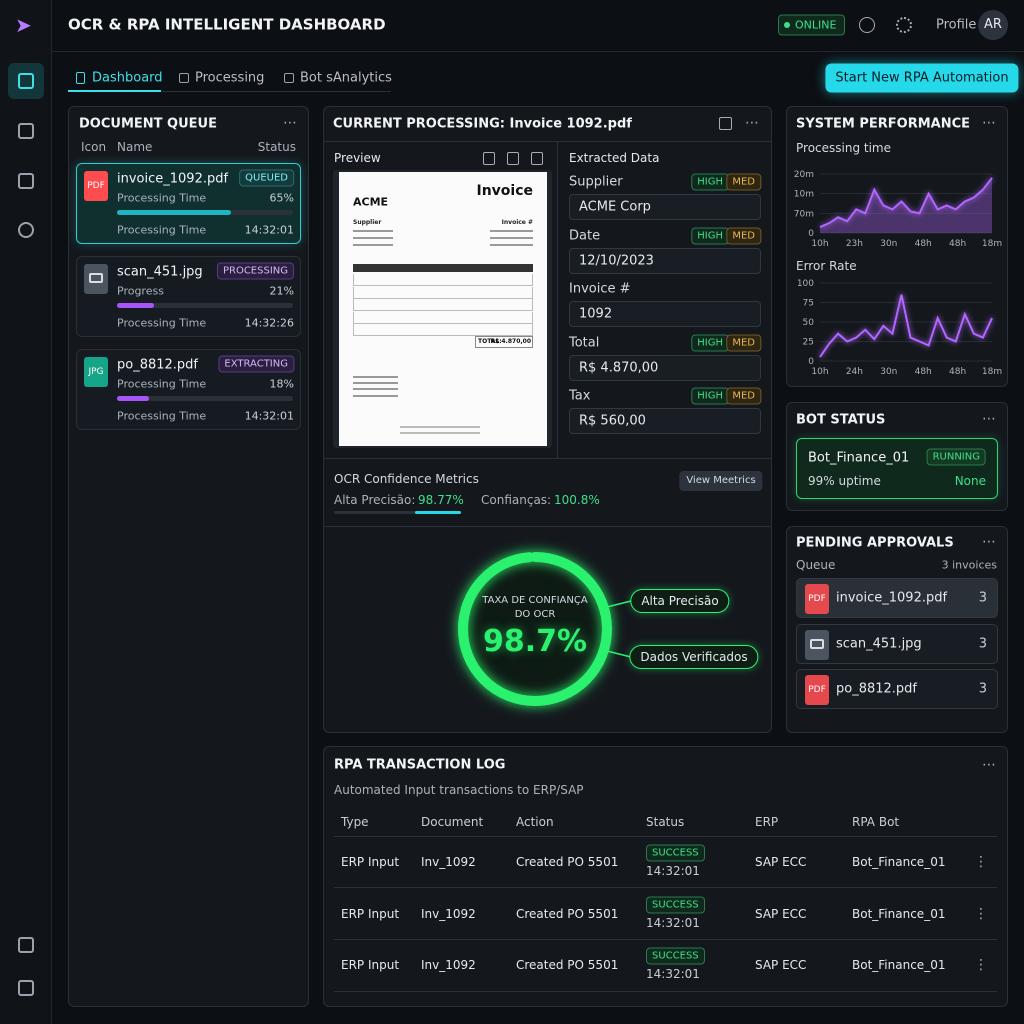  What do you see at coordinates (811, 234) in the screenshot?
I see `y-tick-label: 0` at bounding box center [811, 234].